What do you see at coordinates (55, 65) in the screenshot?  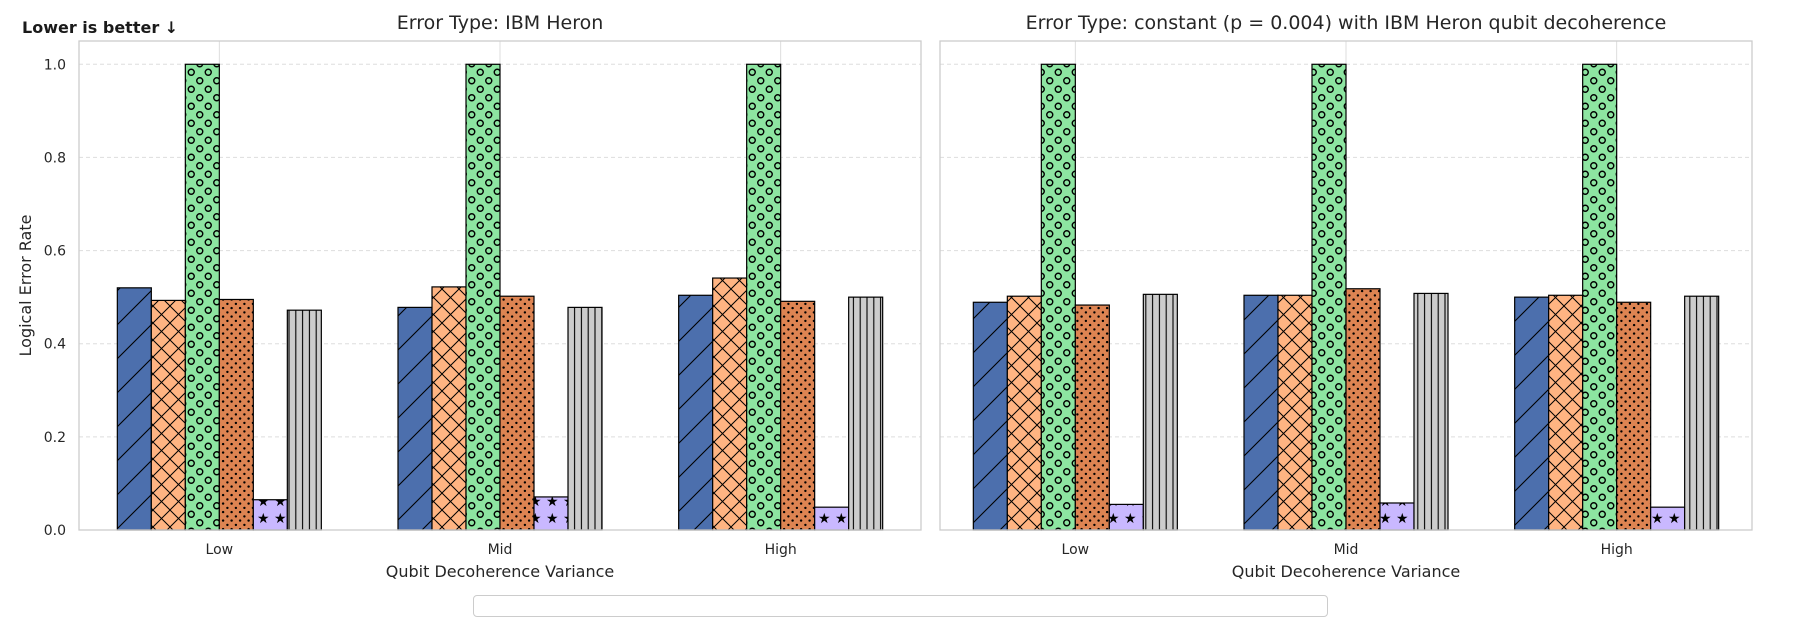 I see `y-tick-label: 1.0` at bounding box center [55, 65].